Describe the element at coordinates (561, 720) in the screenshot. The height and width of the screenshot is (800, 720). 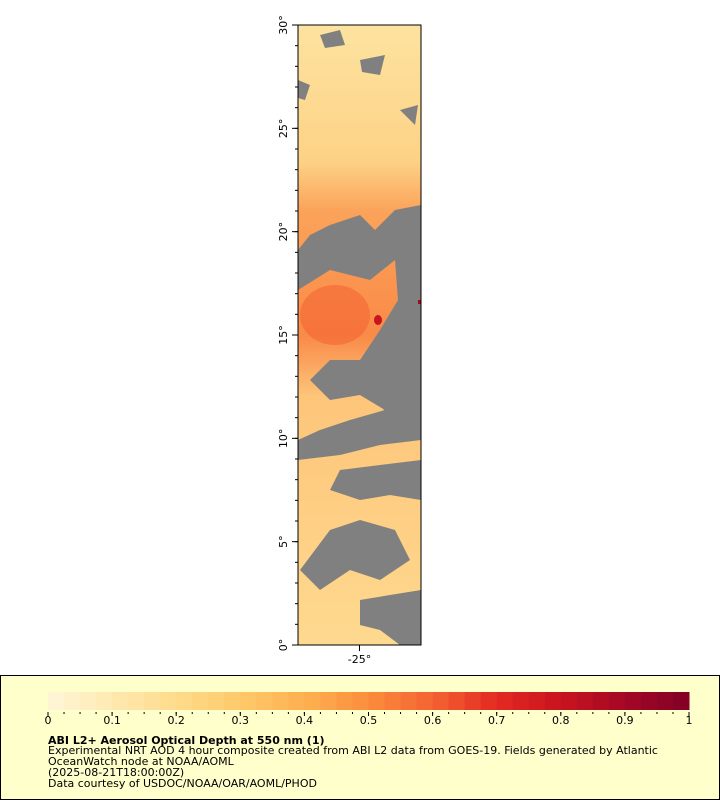
I see `colorbar-tick-label: 0.8` at that location.